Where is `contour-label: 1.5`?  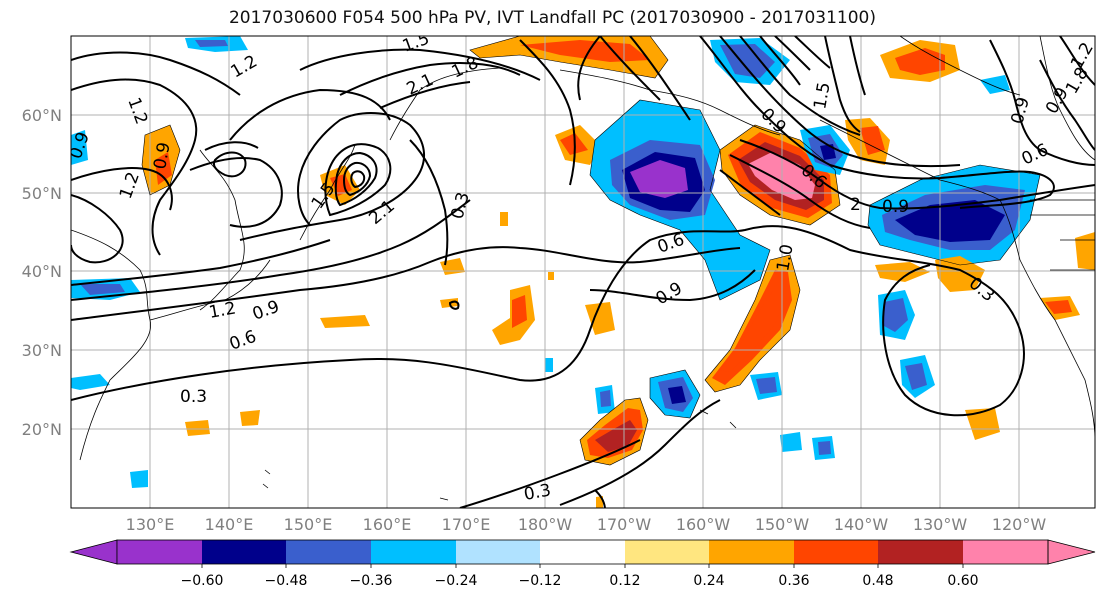
contour-label: 1.5 is located at coordinates (822, 96).